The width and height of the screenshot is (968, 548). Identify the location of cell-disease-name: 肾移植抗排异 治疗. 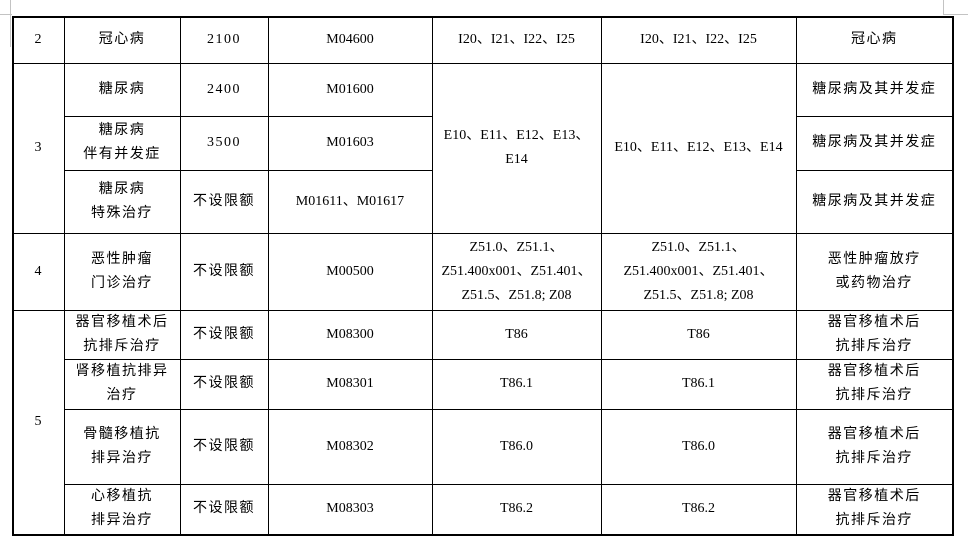
(122, 384).